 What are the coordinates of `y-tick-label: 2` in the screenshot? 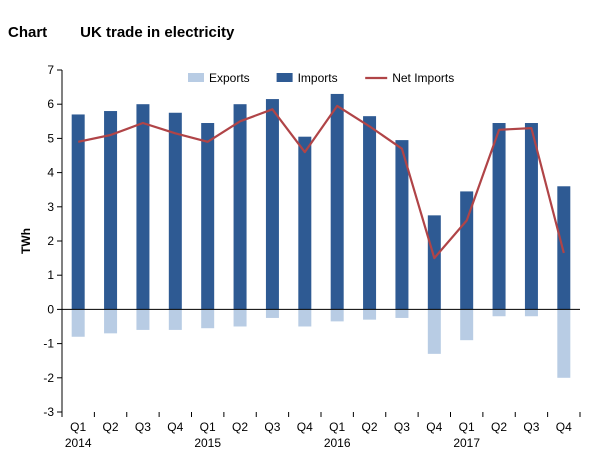 It's located at (50, 241).